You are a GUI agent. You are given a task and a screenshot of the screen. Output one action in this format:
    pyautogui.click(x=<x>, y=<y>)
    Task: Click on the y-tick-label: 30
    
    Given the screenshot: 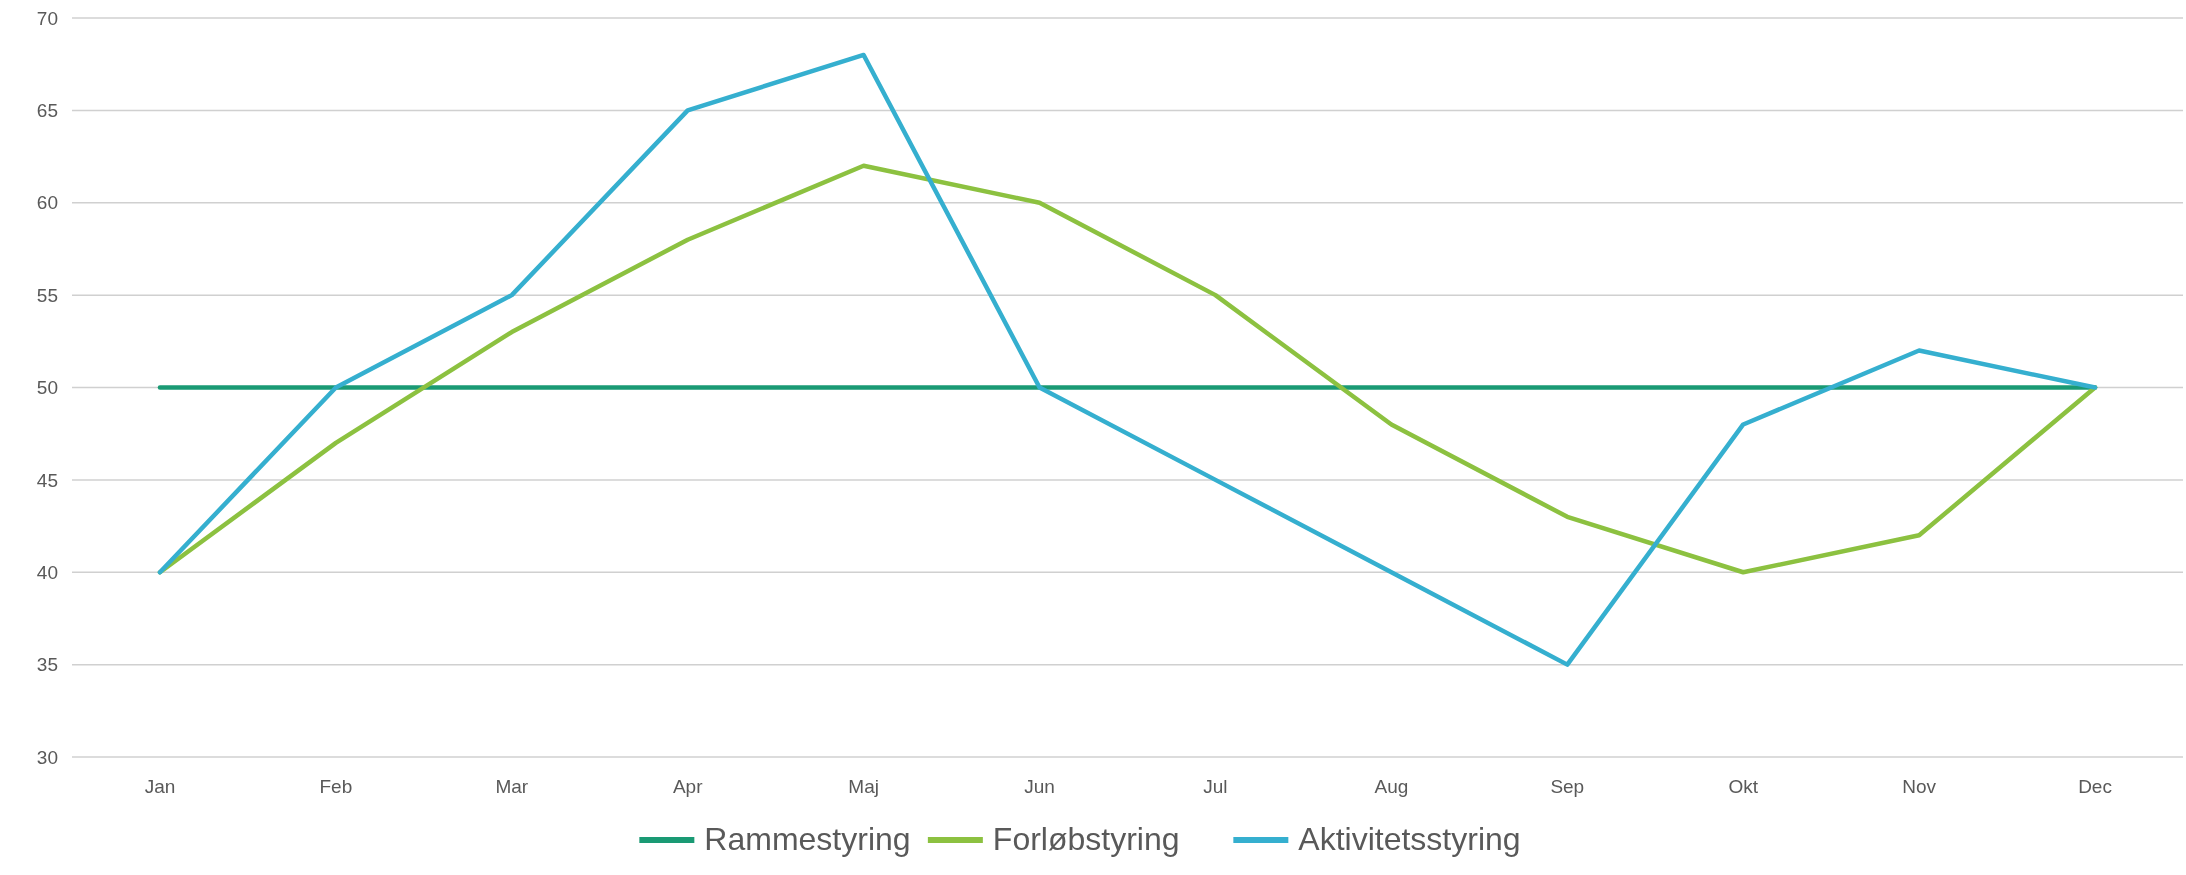 What is the action you would take?
    pyautogui.click(x=47, y=757)
    